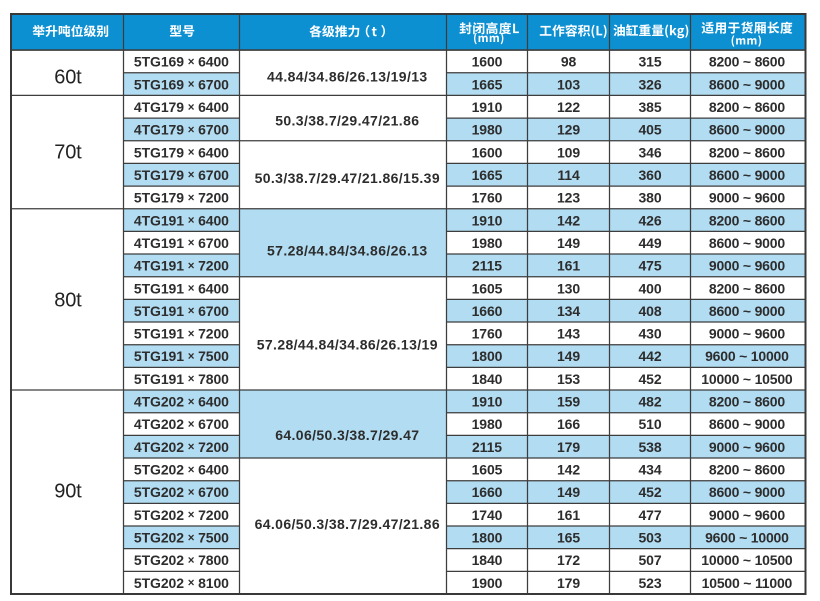  I want to click on svg-text: 80t, so click(68, 300).